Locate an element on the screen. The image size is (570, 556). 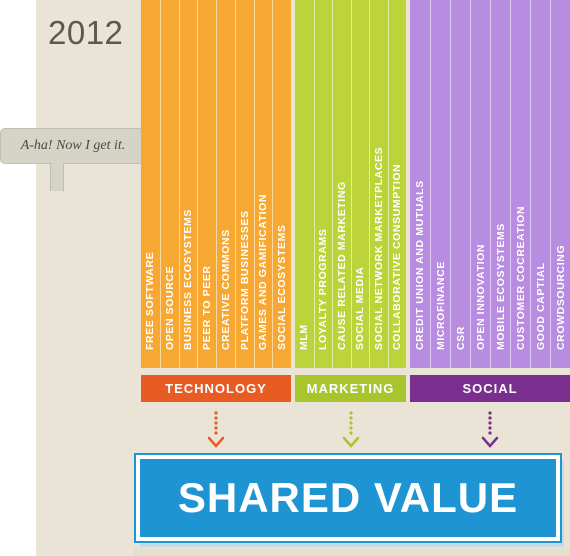
concept-label: CROWDSOURCING is located at coordinates (560, 297).